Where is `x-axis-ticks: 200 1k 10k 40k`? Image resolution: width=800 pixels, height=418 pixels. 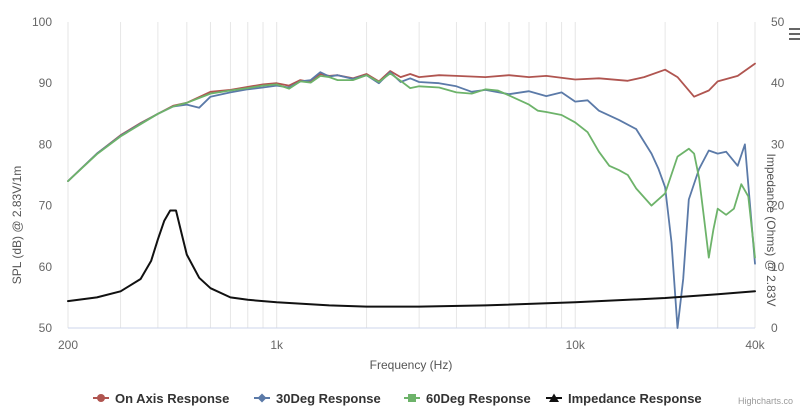
x-axis-ticks: 200 1k 10k 40k is located at coordinates (412, 345).